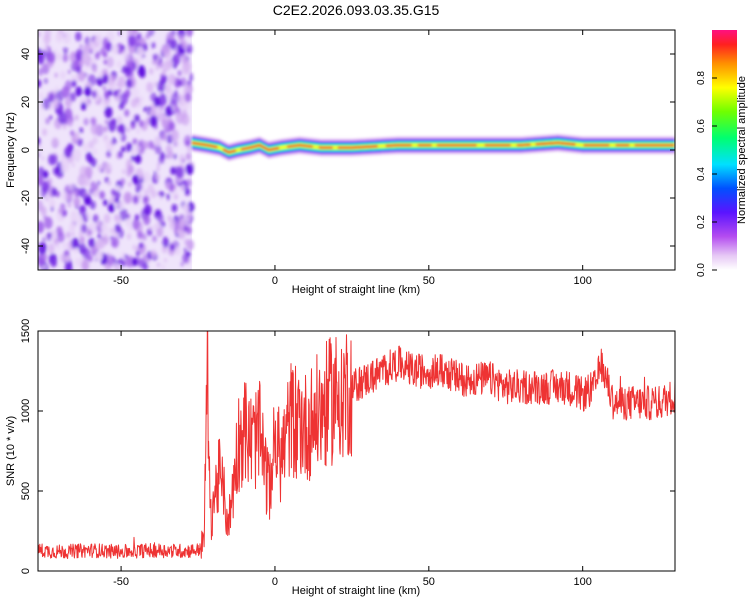  What do you see at coordinates (701, 126) in the screenshot?
I see `colorbar-tick-label: 0.6` at bounding box center [701, 126].